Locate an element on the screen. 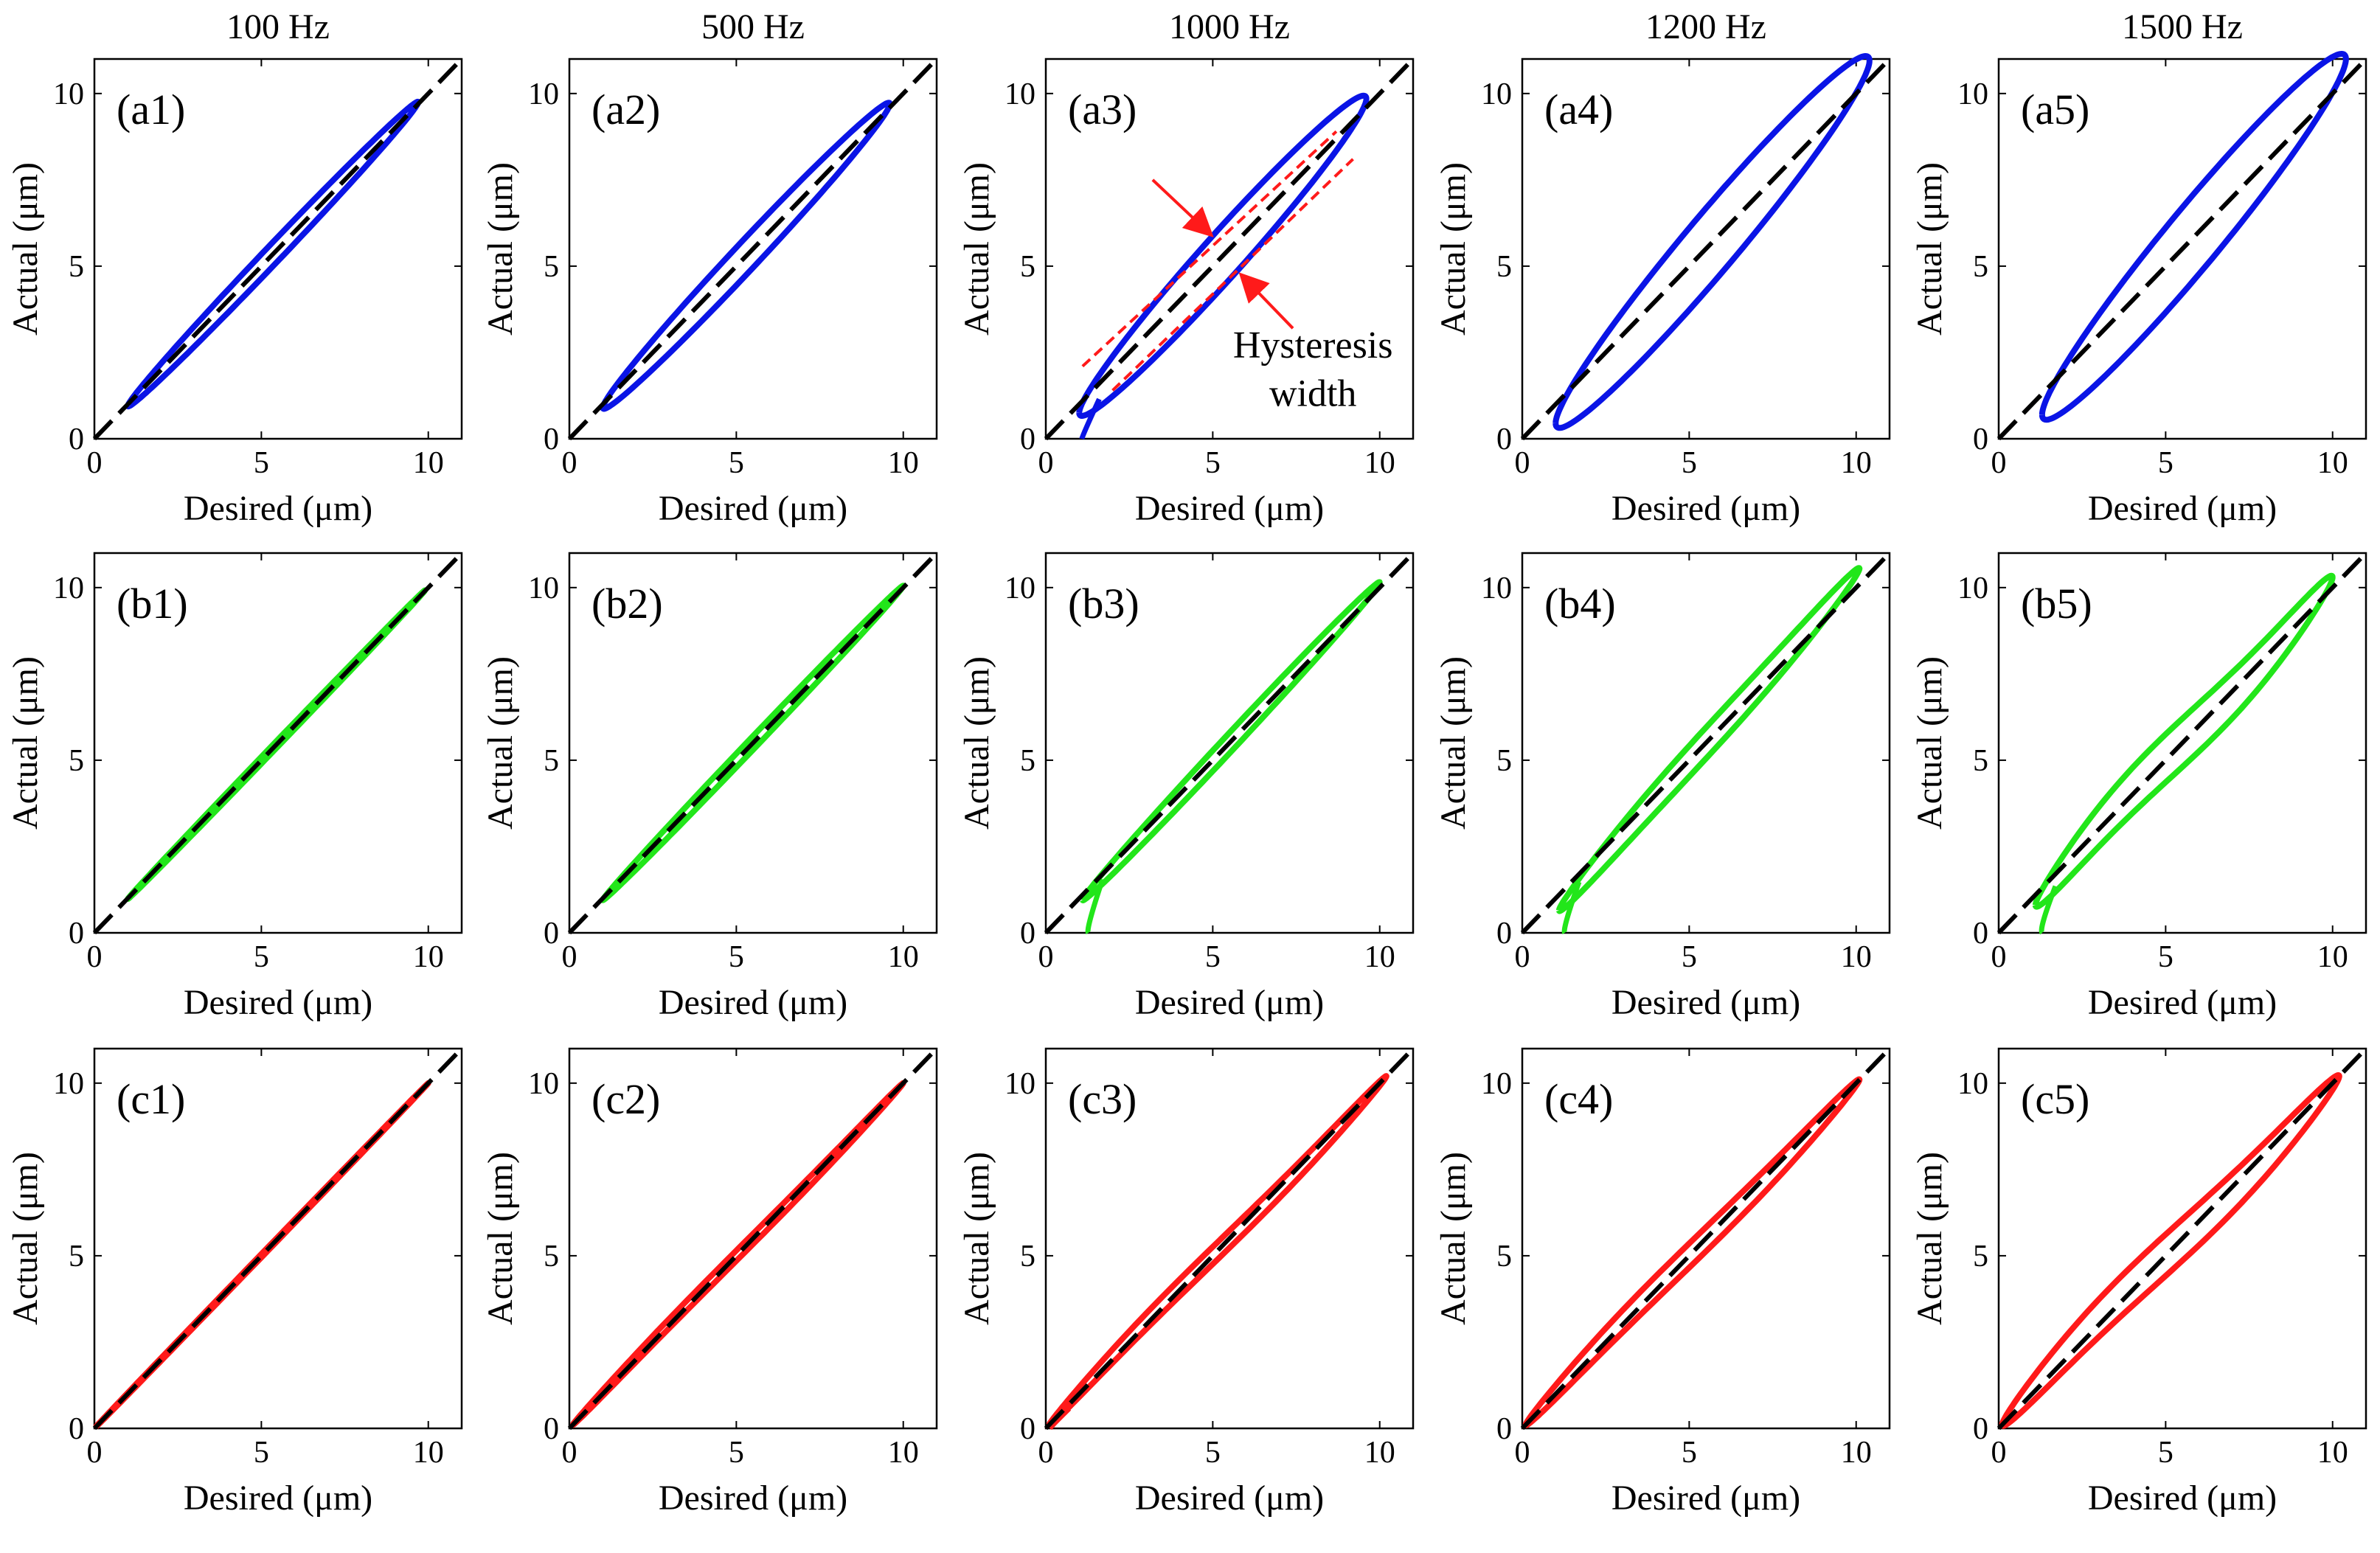  panel-label: (b5) is located at coordinates (2056, 604).